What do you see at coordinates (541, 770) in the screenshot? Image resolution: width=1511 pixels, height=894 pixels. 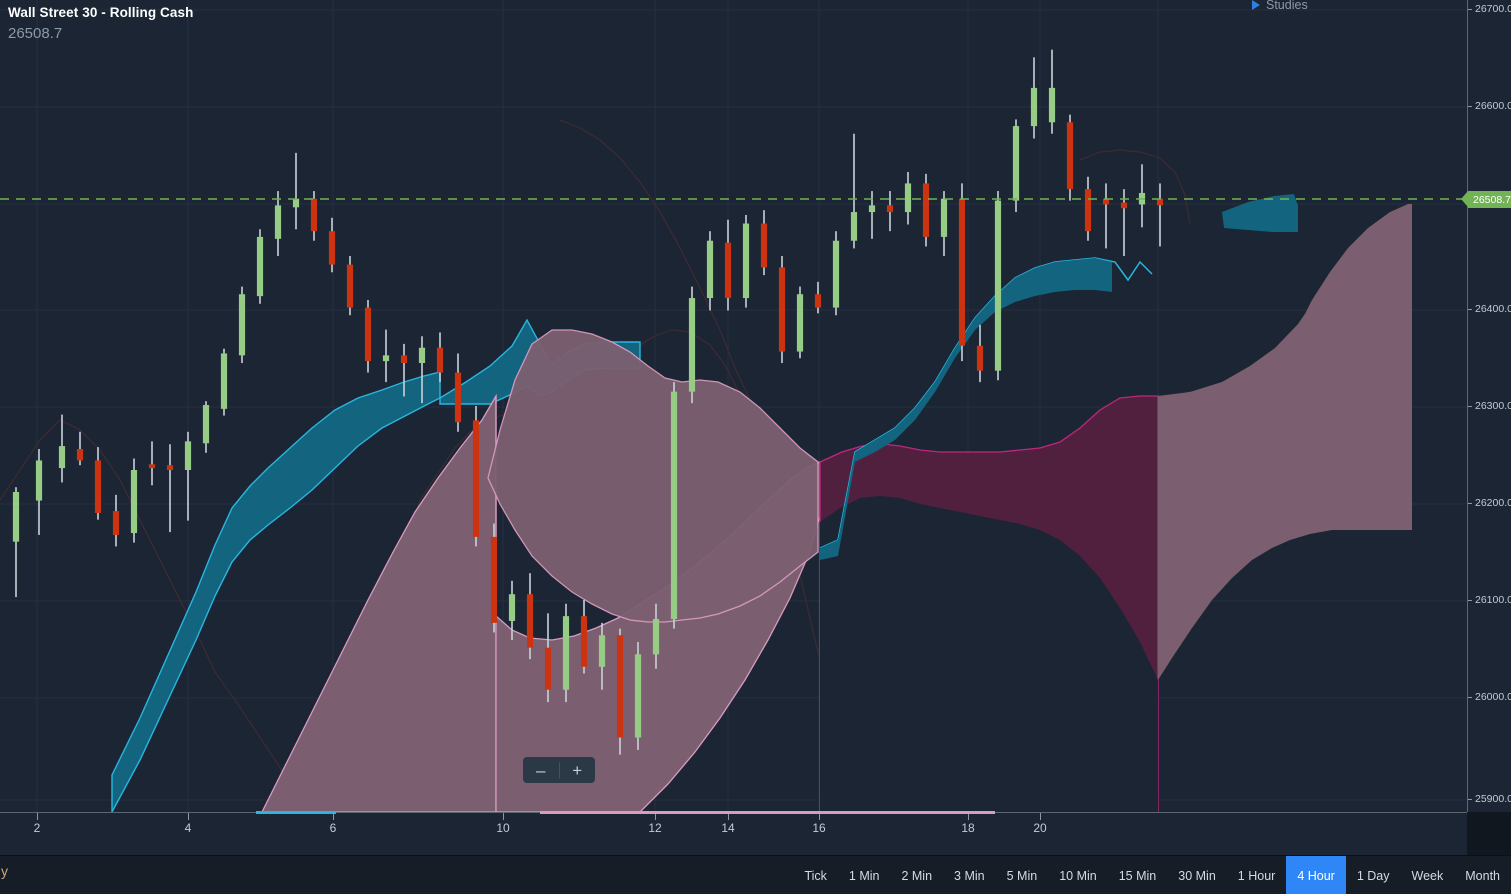 I see `zoom-out-button: –` at bounding box center [541, 770].